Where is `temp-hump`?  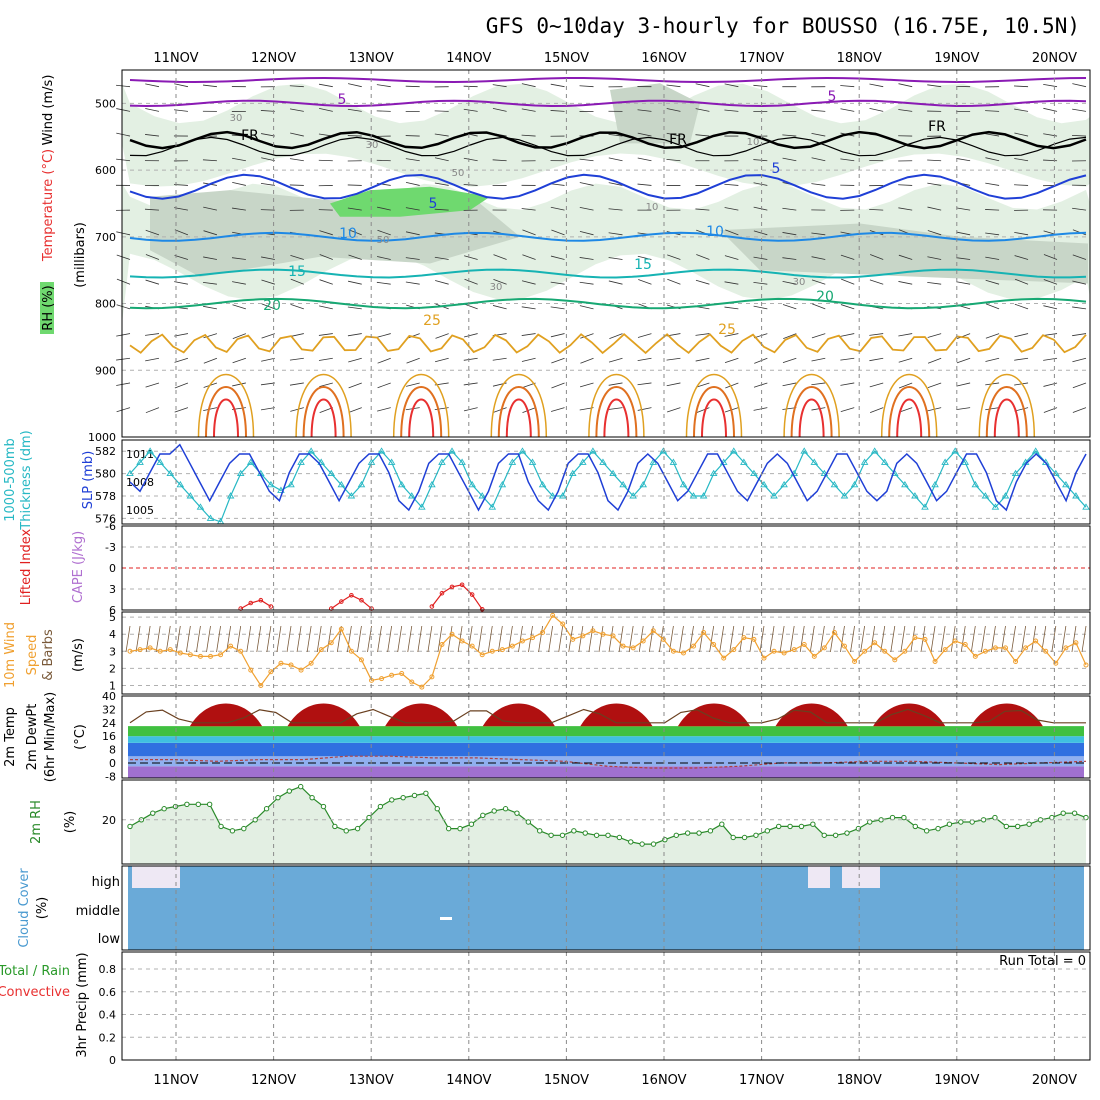
temp-hump is located at coordinates (1006, 715).